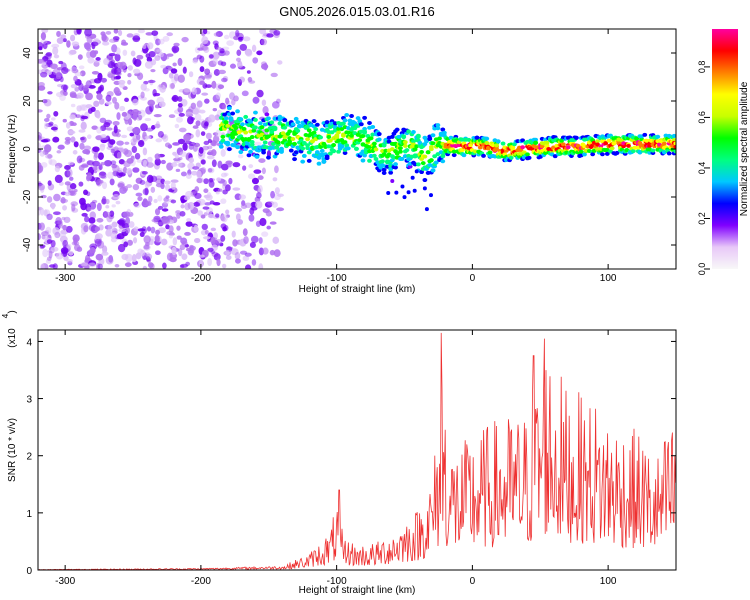 This screenshot has width=750, height=600. What do you see at coordinates (702, 67) in the screenshot?
I see `colorbar-tick-label: 0.8` at bounding box center [702, 67].